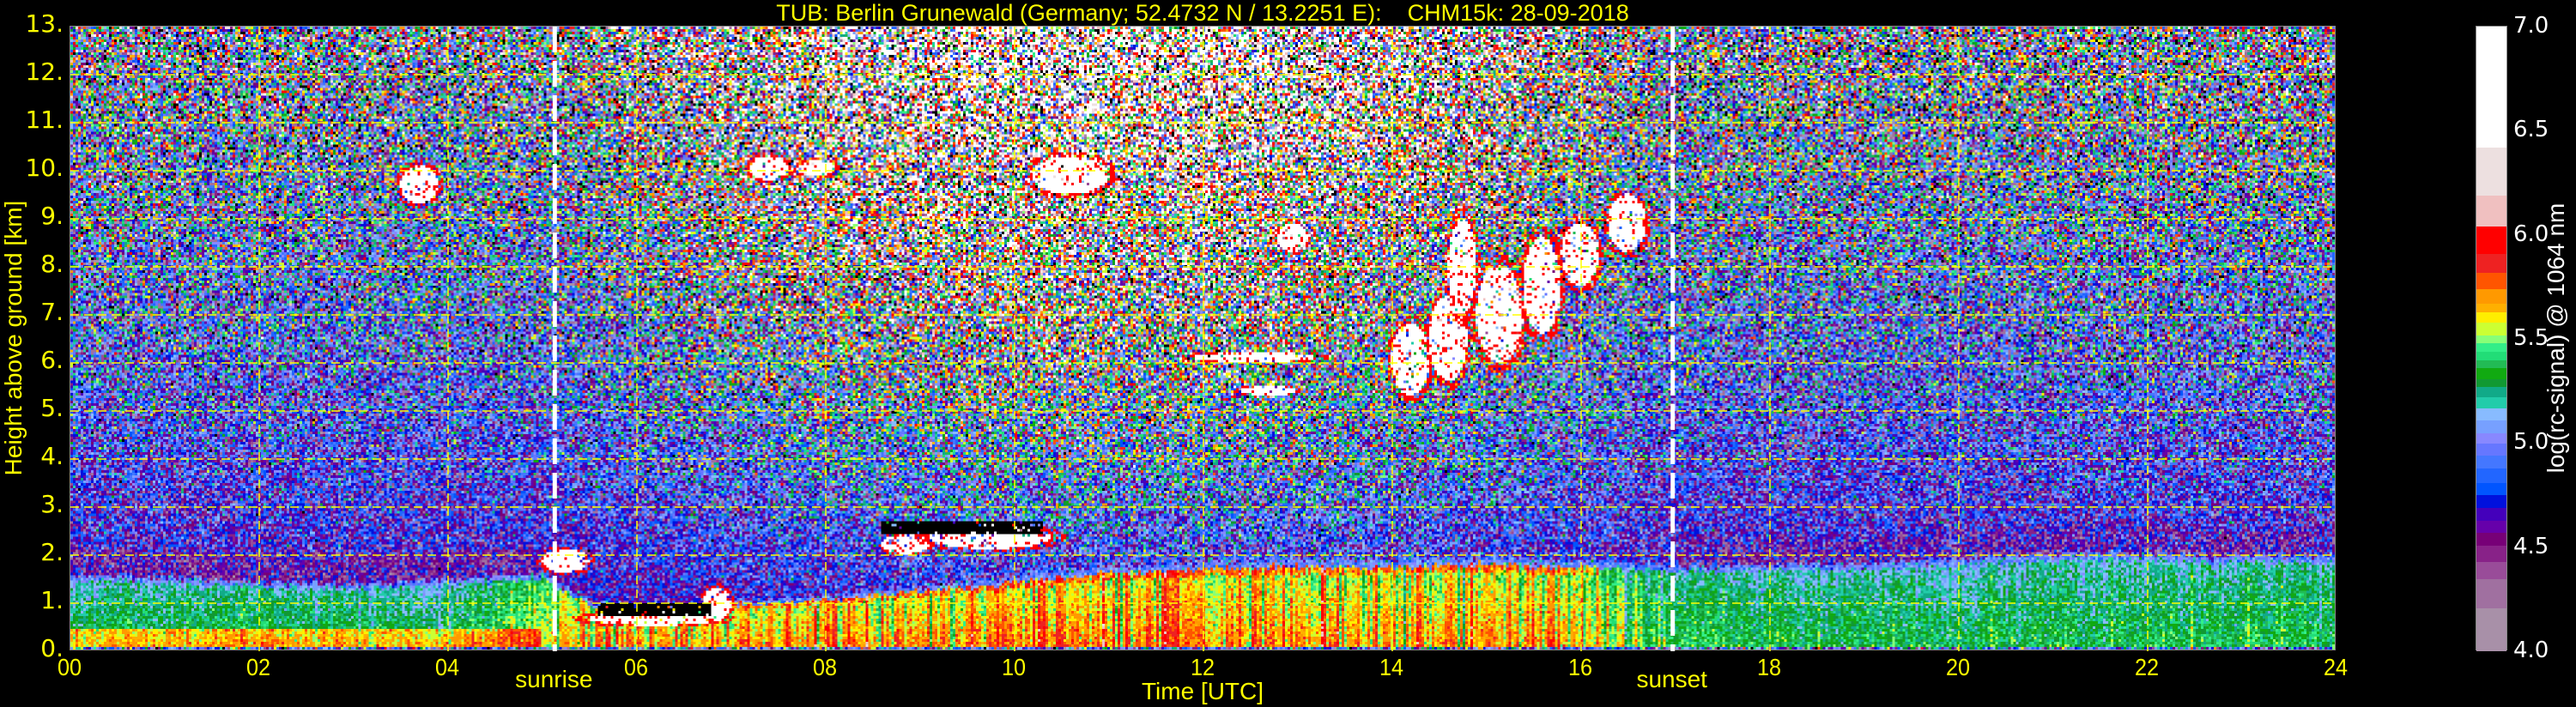 This screenshot has width=2576, height=707. Describe the element at coordinates (1580, 667) in the screenshot. I see `x-tick-label: 16` at that location.